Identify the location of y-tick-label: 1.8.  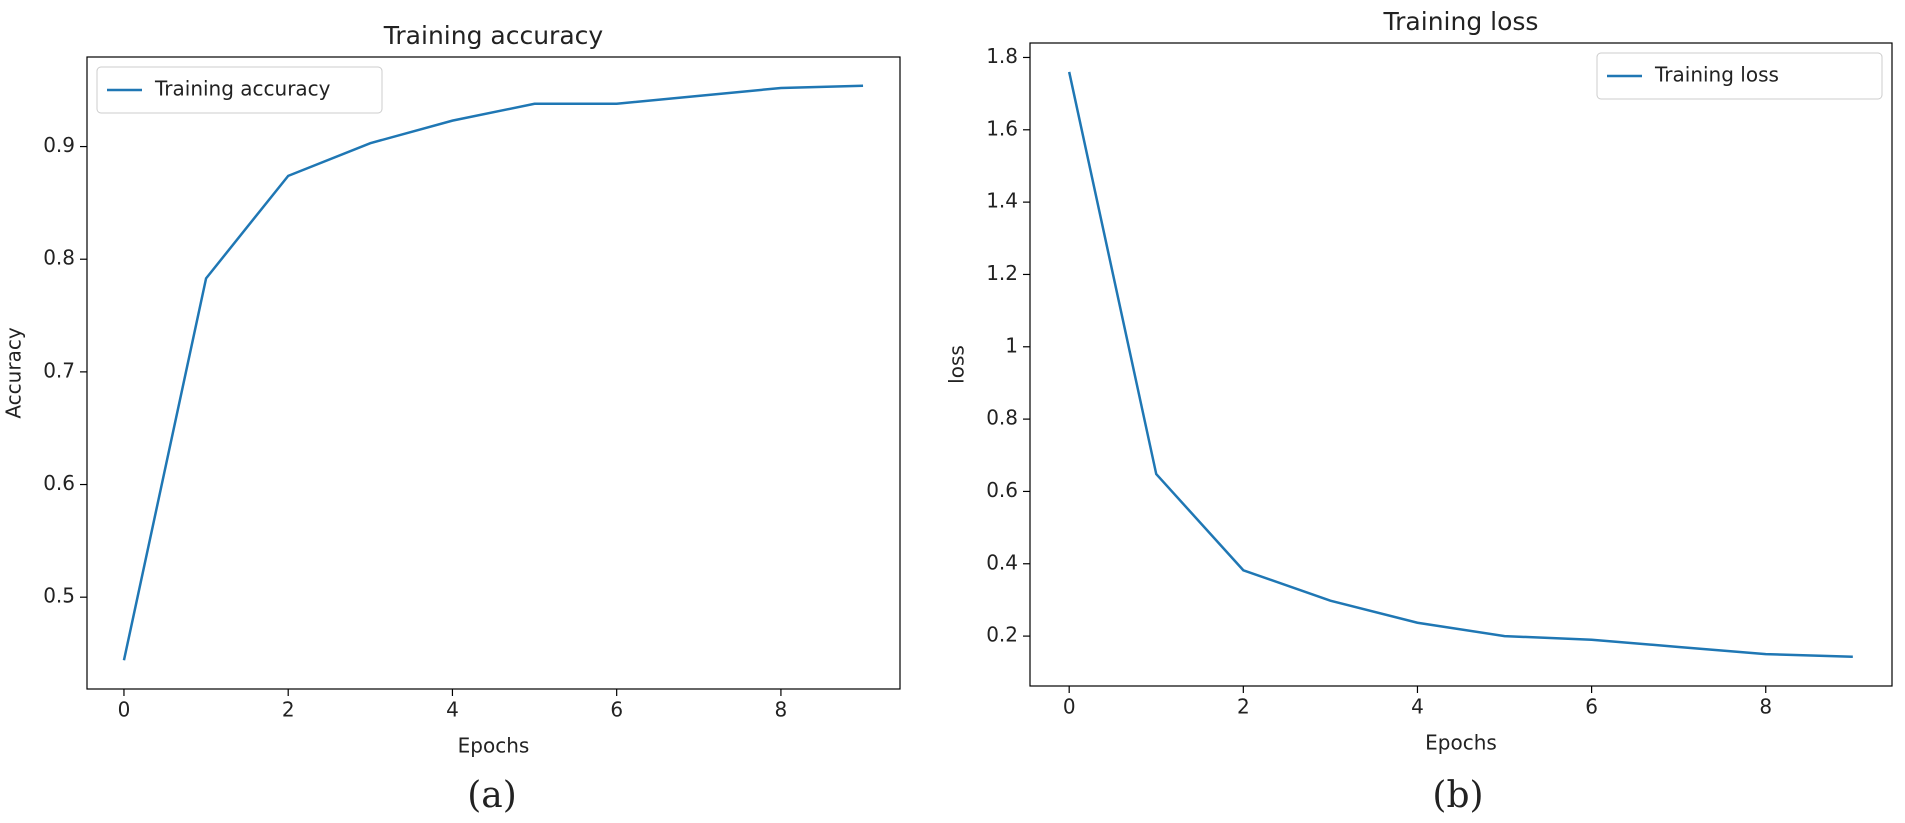
(1002, 56).